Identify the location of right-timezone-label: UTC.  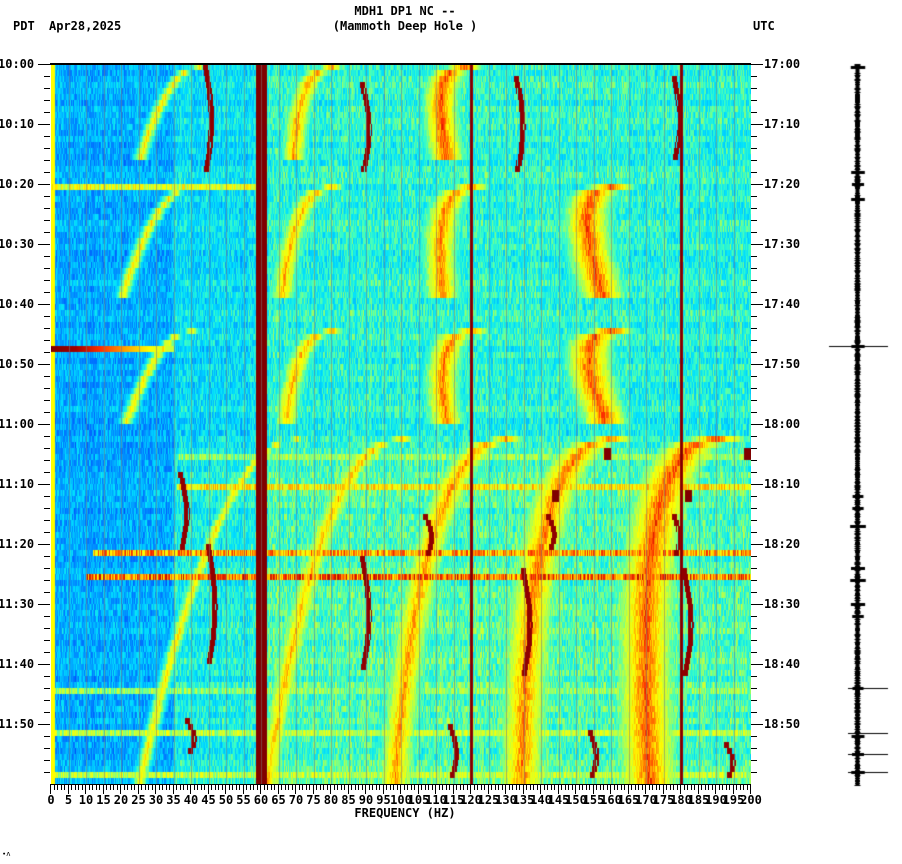
(764, 26).